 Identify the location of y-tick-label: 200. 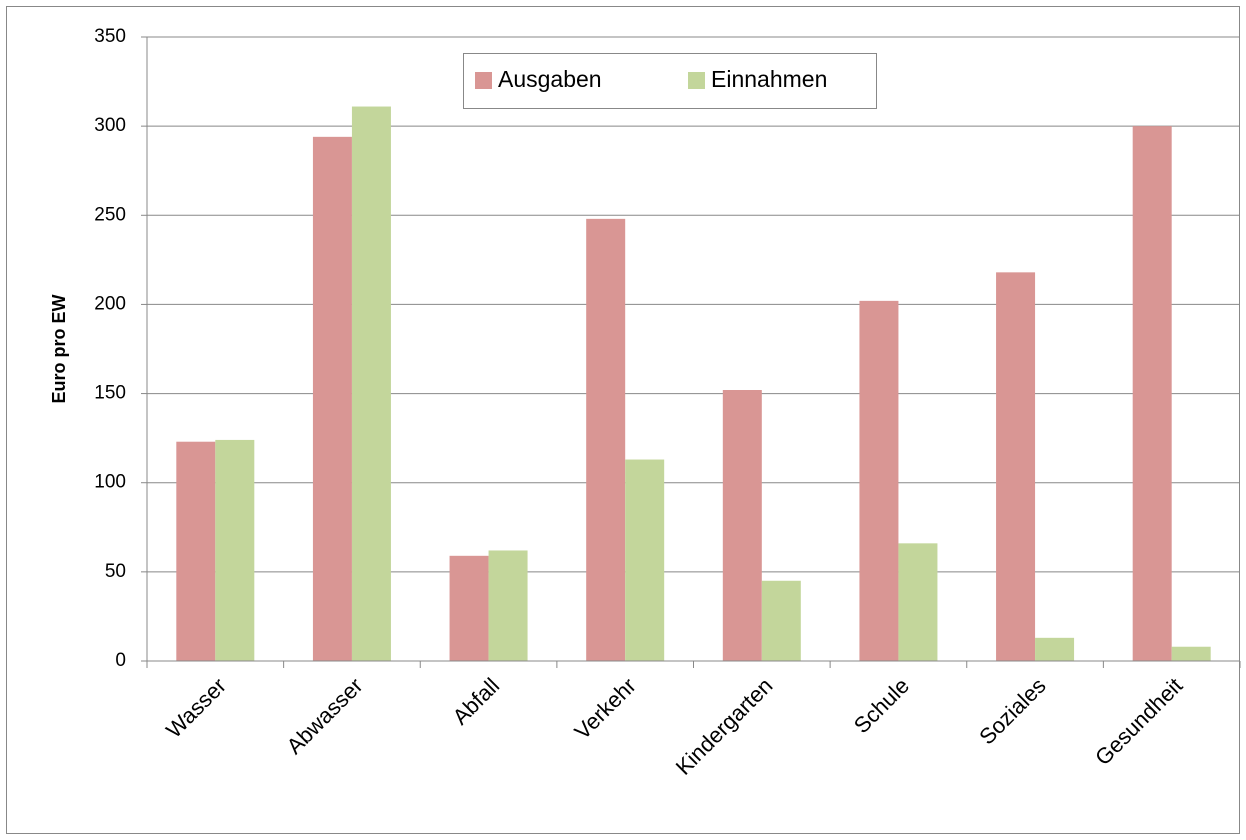
(110, 303).